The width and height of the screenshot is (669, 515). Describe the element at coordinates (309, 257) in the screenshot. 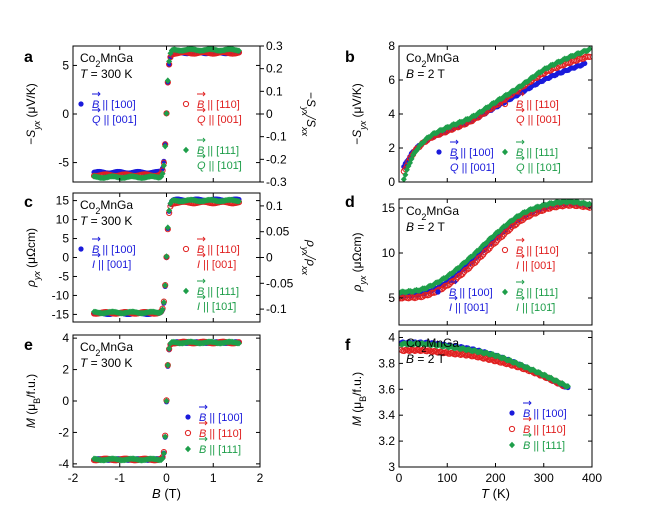

I see `y2-axis-label: ρyx/ρxx` at that location.